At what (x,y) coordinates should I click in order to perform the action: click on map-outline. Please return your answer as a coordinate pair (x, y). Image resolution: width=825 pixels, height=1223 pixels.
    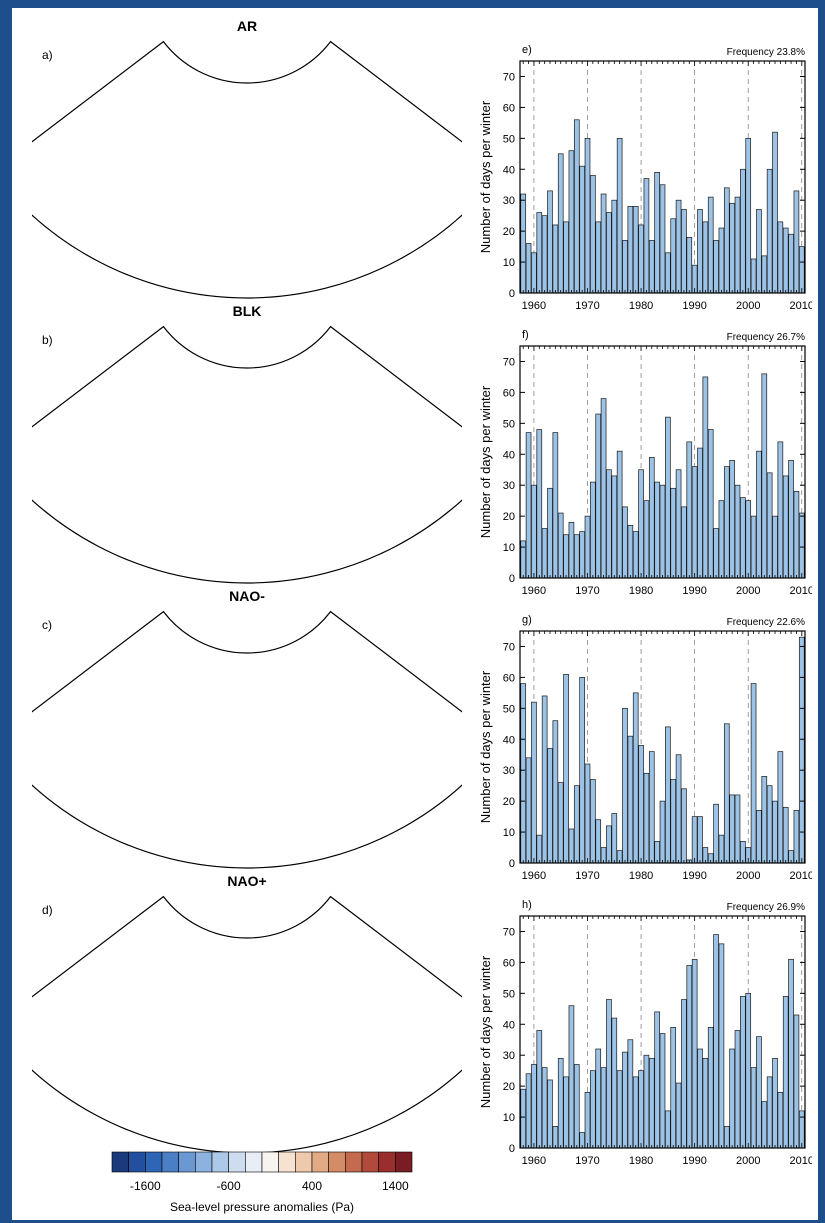
    Looking at the image, I should click on (247, 1024).